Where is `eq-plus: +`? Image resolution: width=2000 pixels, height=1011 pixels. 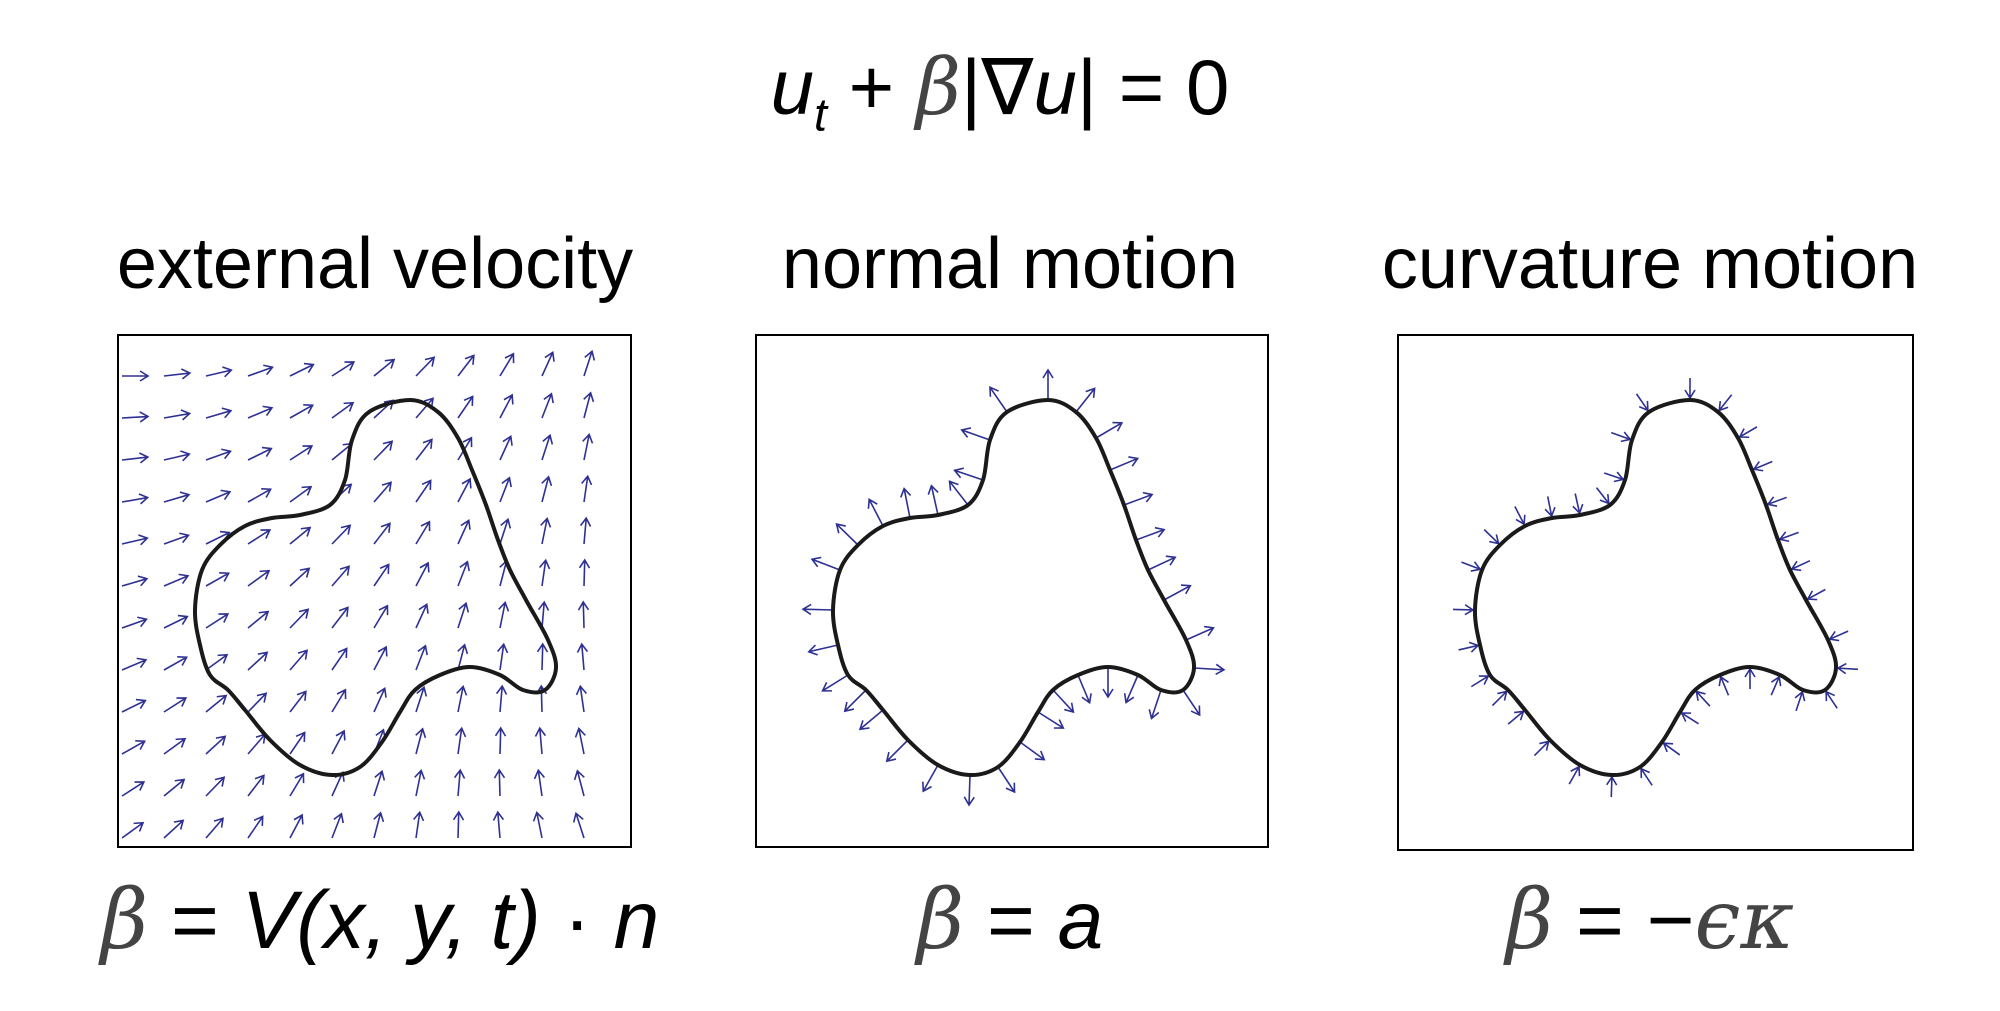 eq-plus: + is located at coordinates (871, 87).